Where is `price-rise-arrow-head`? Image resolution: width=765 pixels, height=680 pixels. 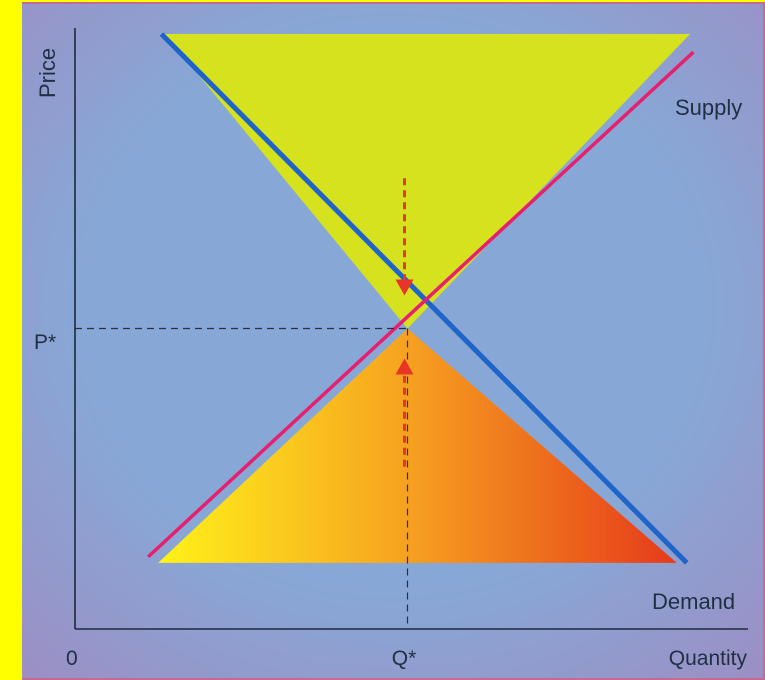
price-rise-arrow-head is located at coordinates (404, 366).